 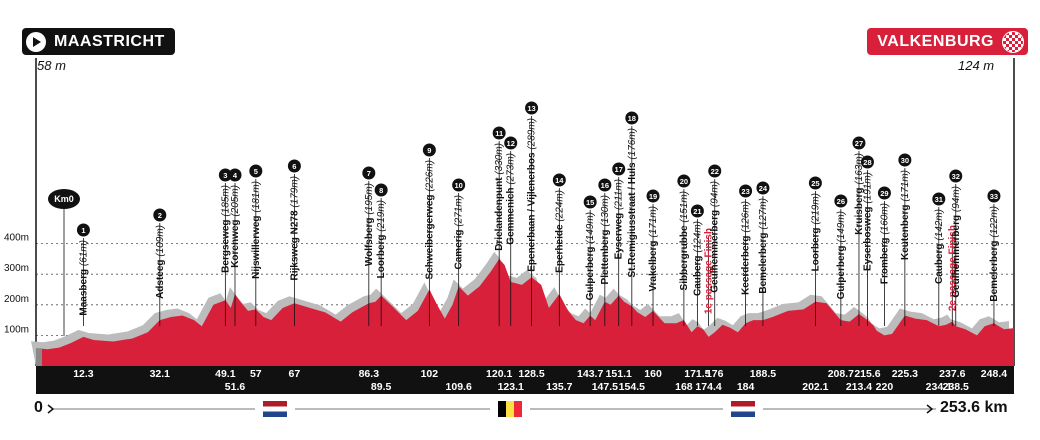 What do you see at coordinates (294, 228) in the screenshot?
I see `climb-label: Rijksweg N278 (179m)` at bounding box center [294, 228].